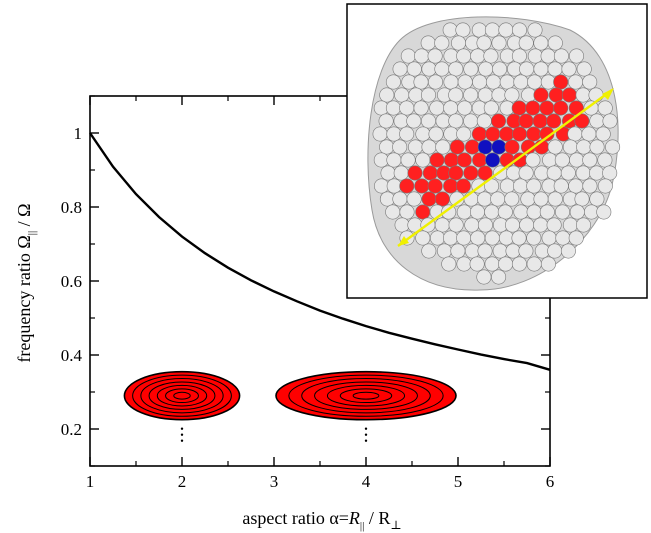 Image resolution: width=651 pixels, height=533 pixels. Describe the element at coordinates (403, 241) in the screenshot. I see `arrow-head-left` at that location.